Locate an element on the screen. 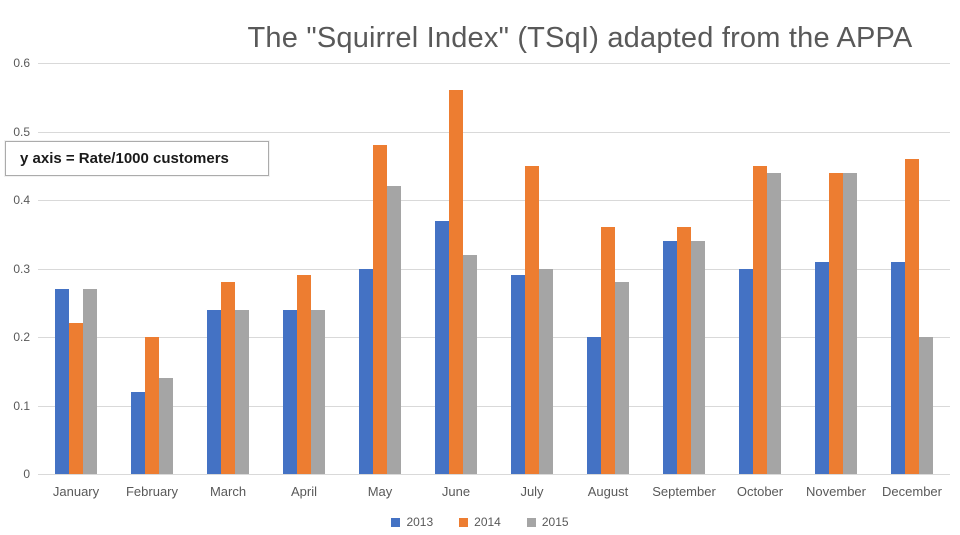 Image resolution: width=960 pixels, height=535 pixels. legend-swatch-2014 is located at coordinates (464, 522).